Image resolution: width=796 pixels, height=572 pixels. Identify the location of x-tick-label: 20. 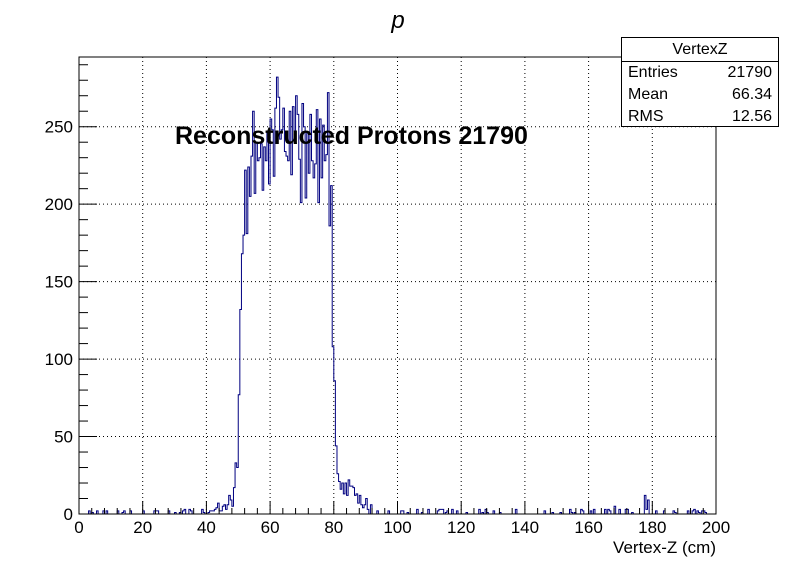
(142, 527).